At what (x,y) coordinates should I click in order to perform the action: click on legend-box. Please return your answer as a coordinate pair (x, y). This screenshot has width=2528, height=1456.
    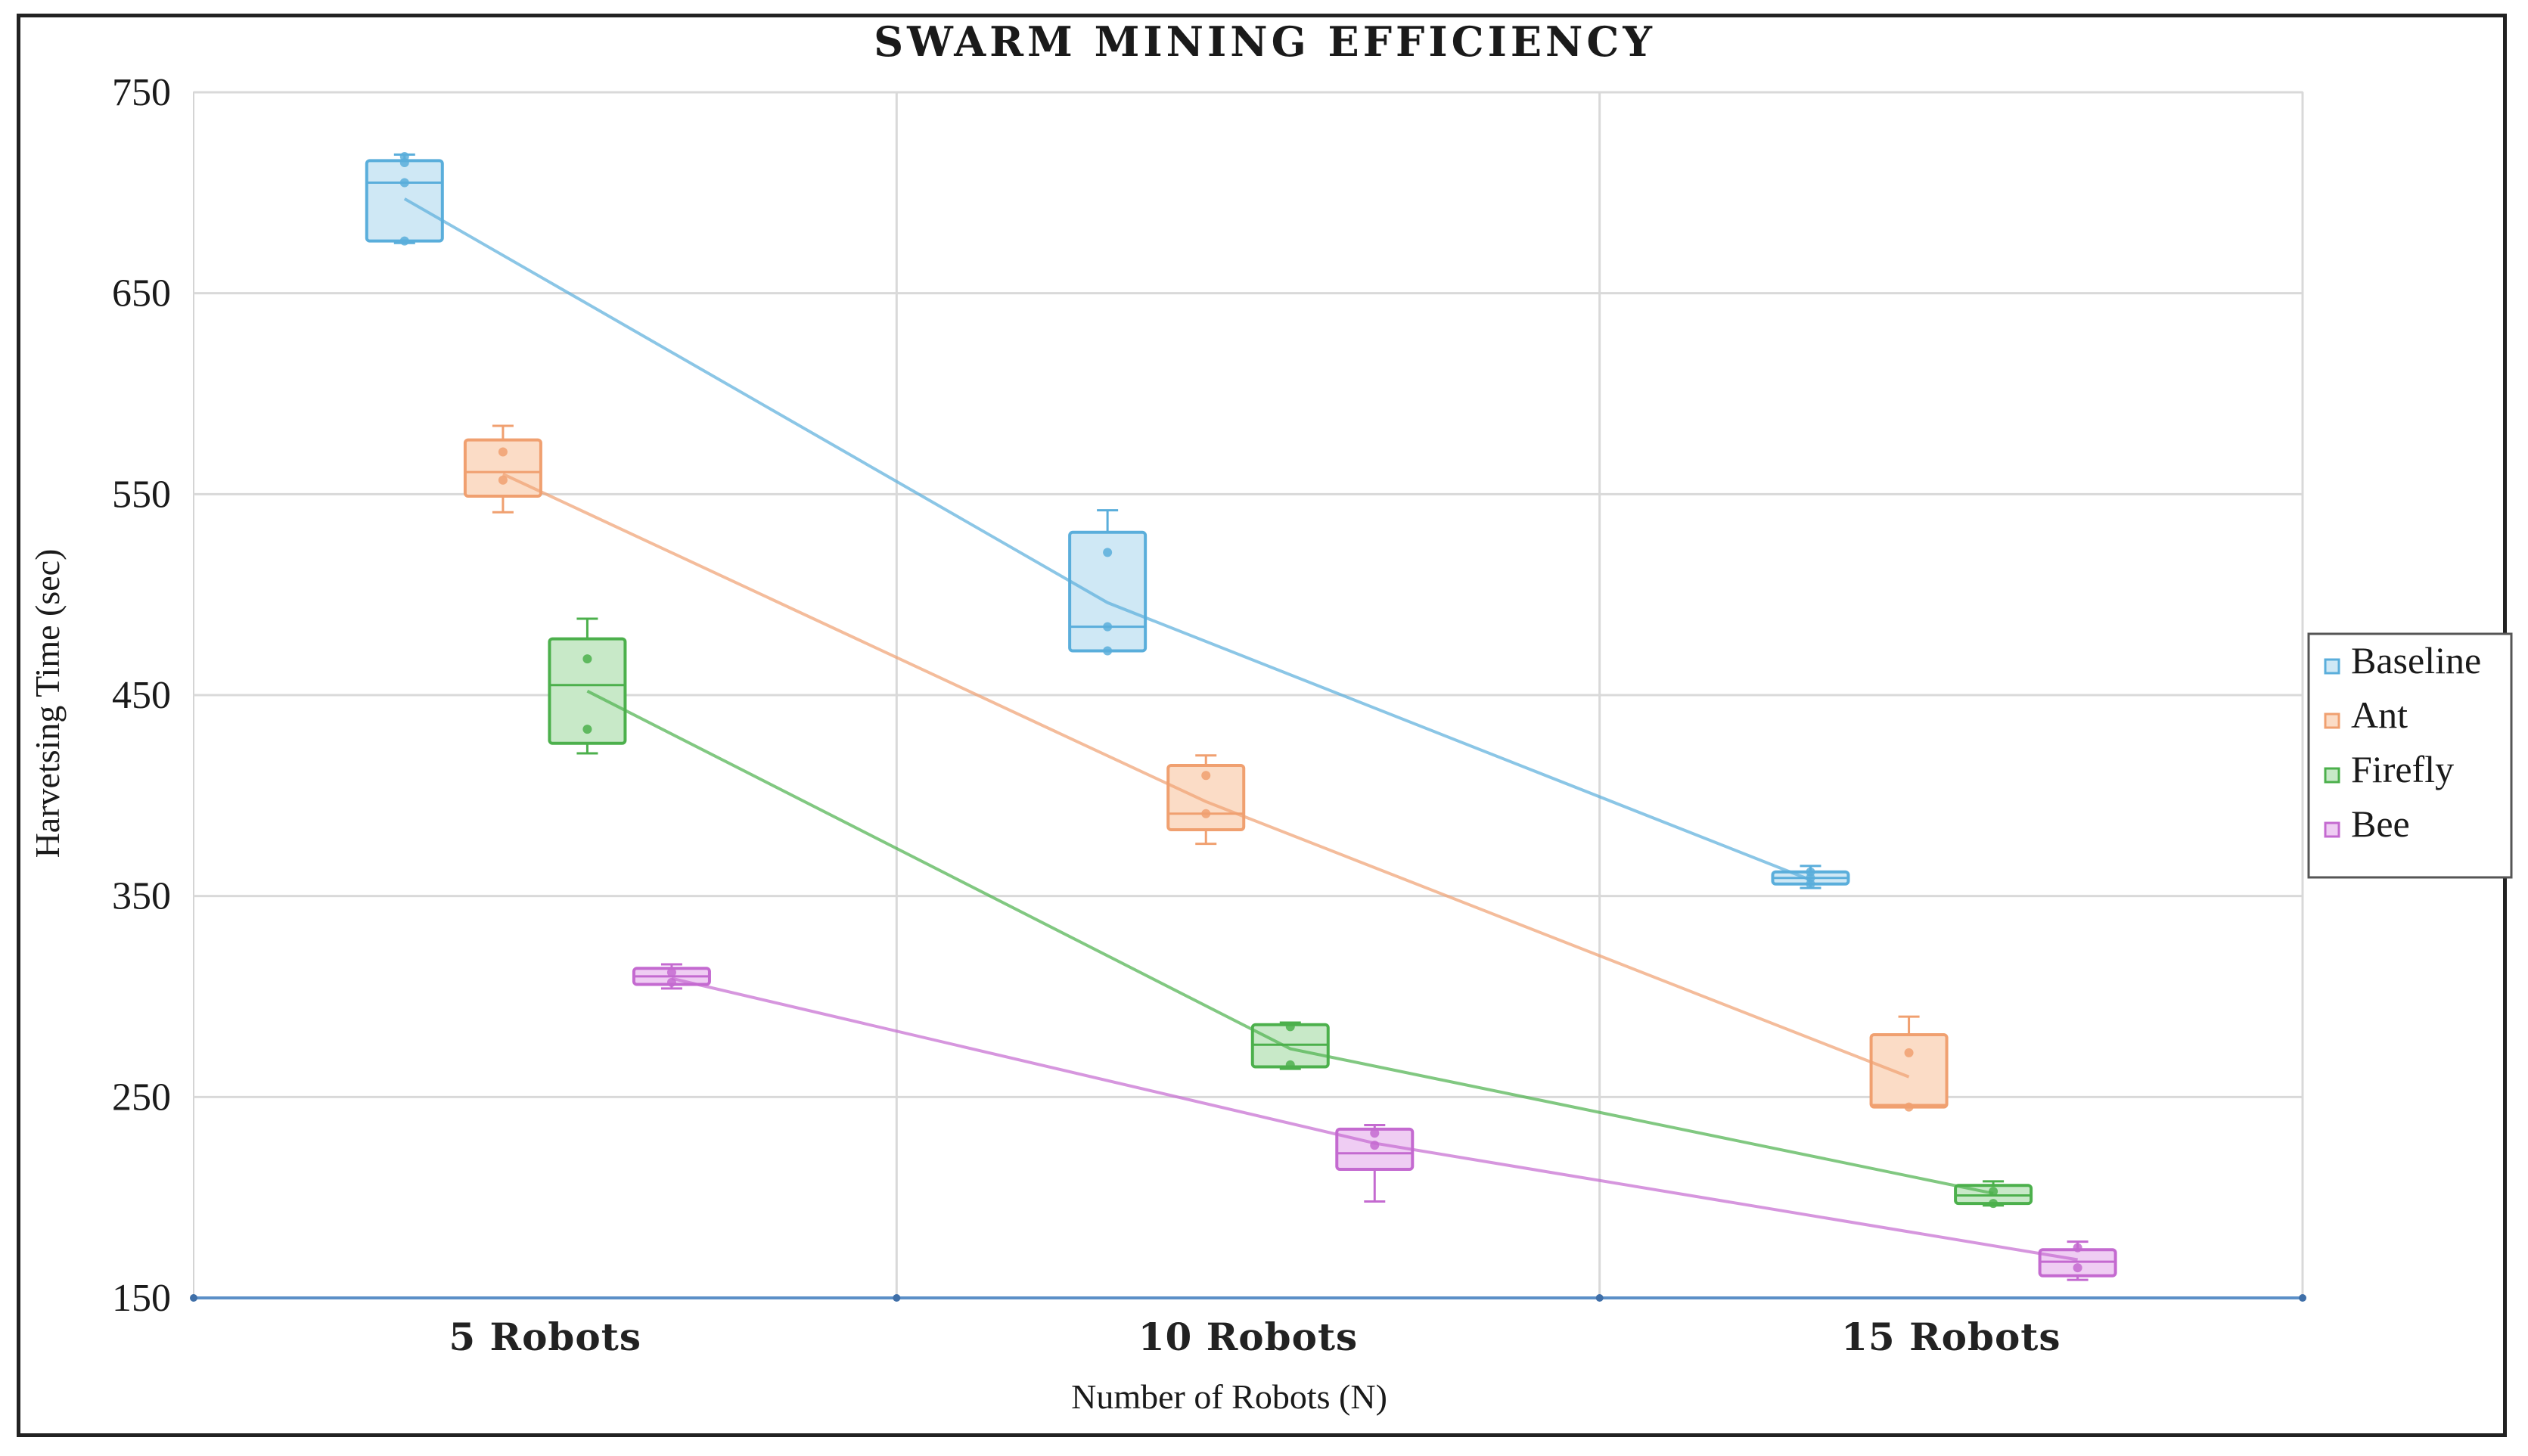
    Looking at the image, I should click on (2410, 755).